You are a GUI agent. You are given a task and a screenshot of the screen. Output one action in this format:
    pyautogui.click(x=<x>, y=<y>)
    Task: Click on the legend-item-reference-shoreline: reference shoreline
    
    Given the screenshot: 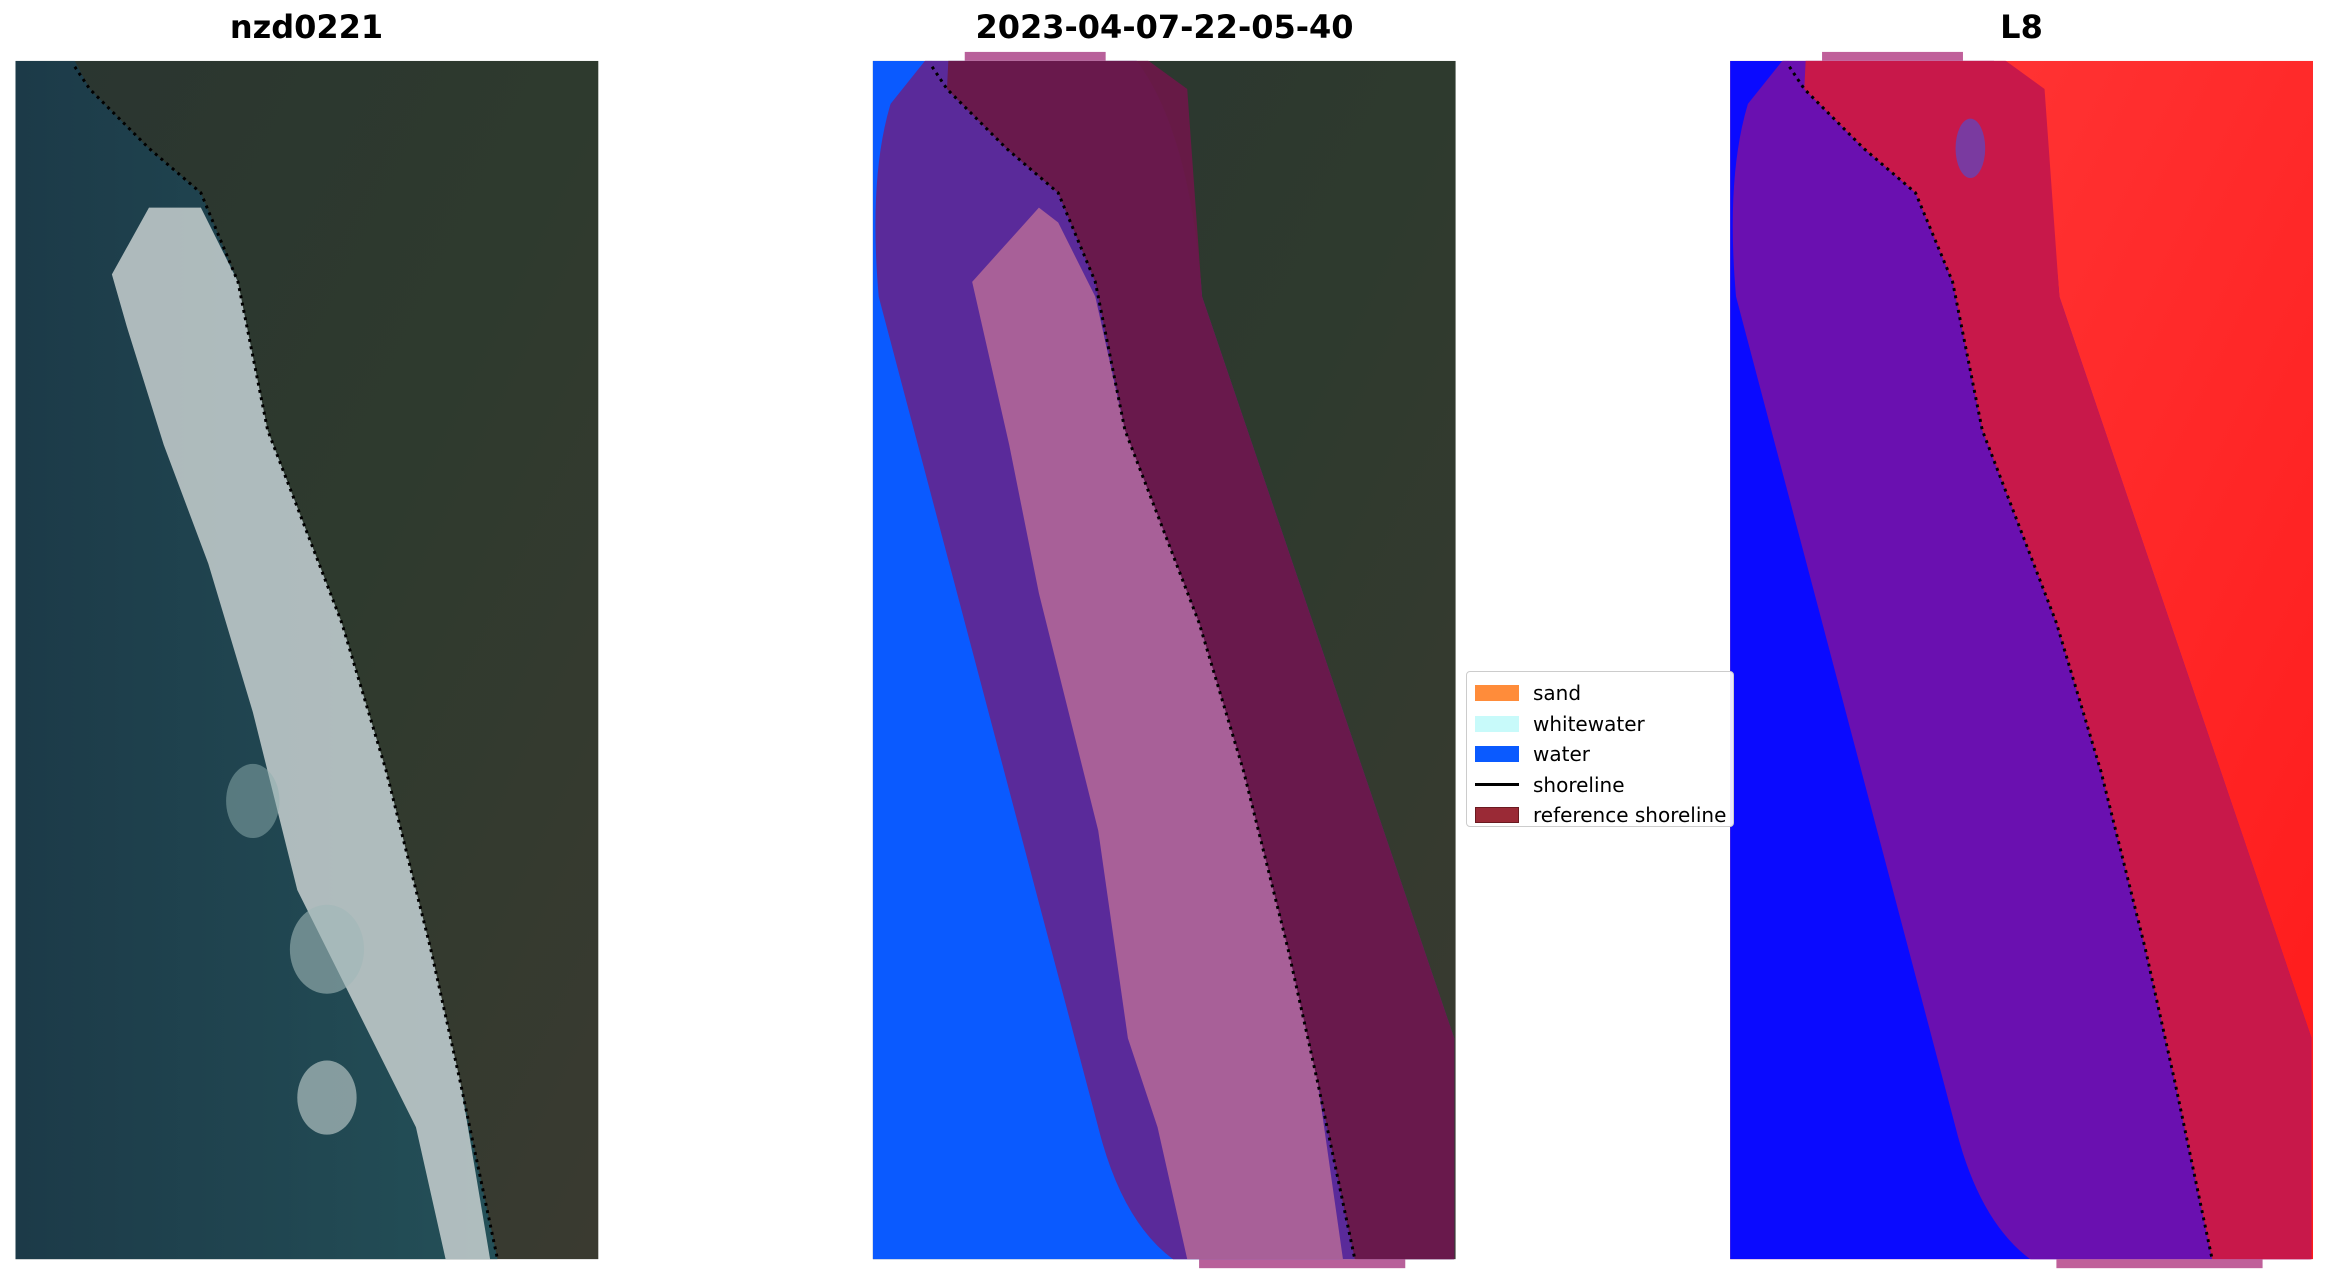 What is the action you would take?
    pyautogui.click(x=1604, y=815)
    